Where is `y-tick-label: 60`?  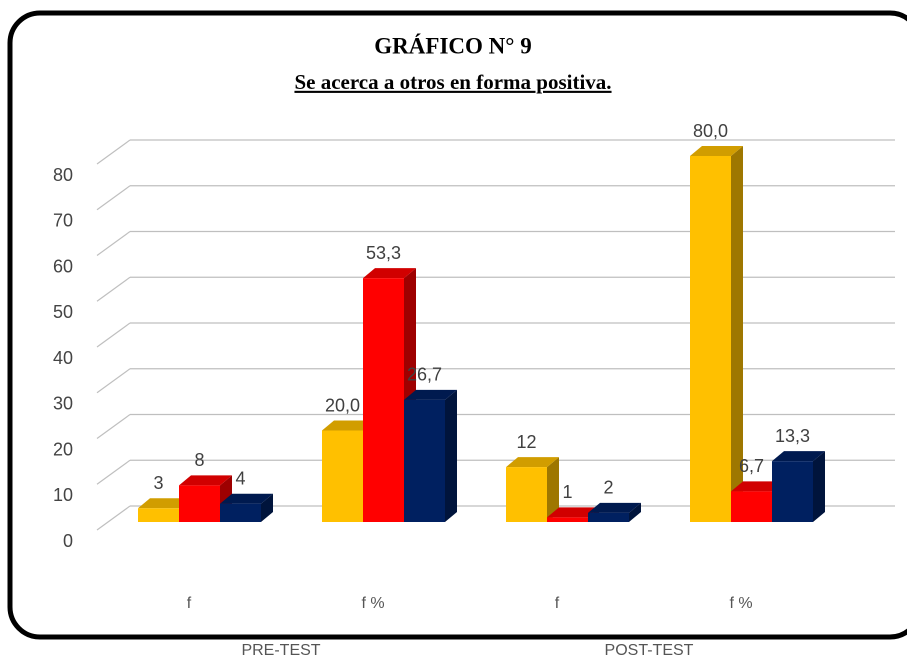 y-tick-label: 60 is located at coordinates (63, 266).